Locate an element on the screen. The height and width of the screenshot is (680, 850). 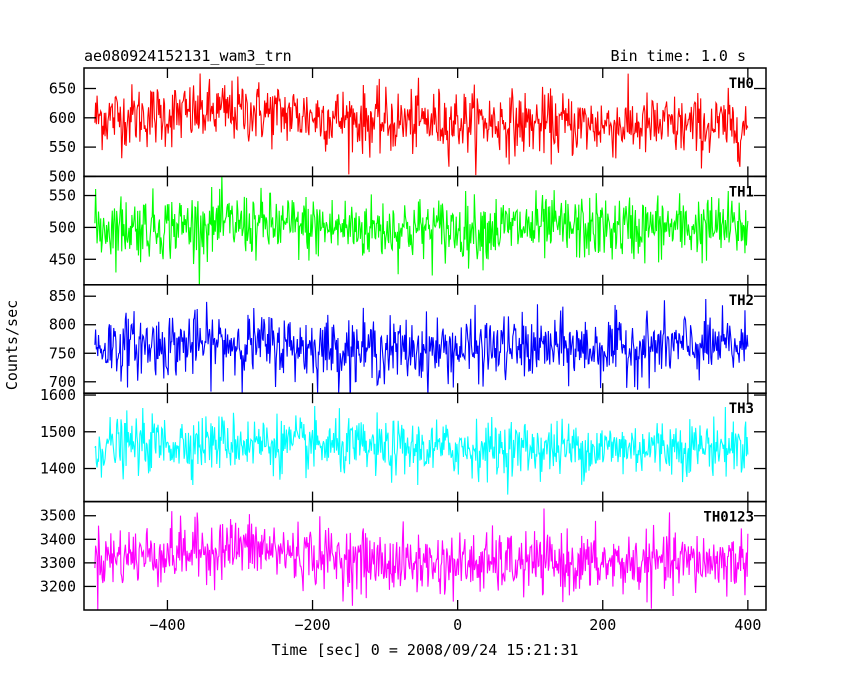
x-tick-label: 400 is located at coordinates (747, 625).